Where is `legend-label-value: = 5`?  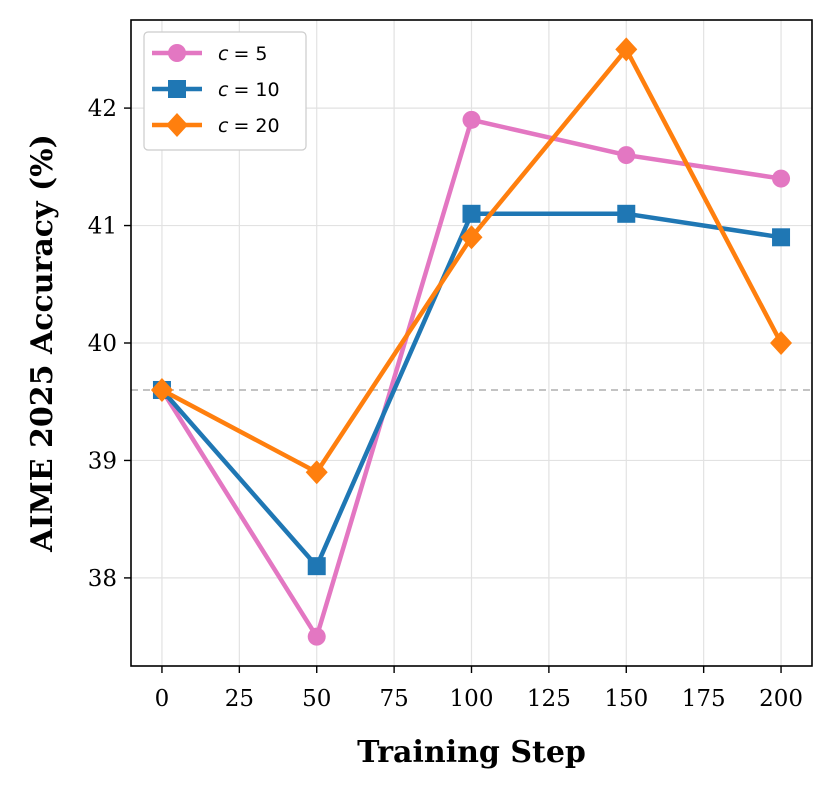 legend-label-value: = 5 is located at coordinates (250, 54).